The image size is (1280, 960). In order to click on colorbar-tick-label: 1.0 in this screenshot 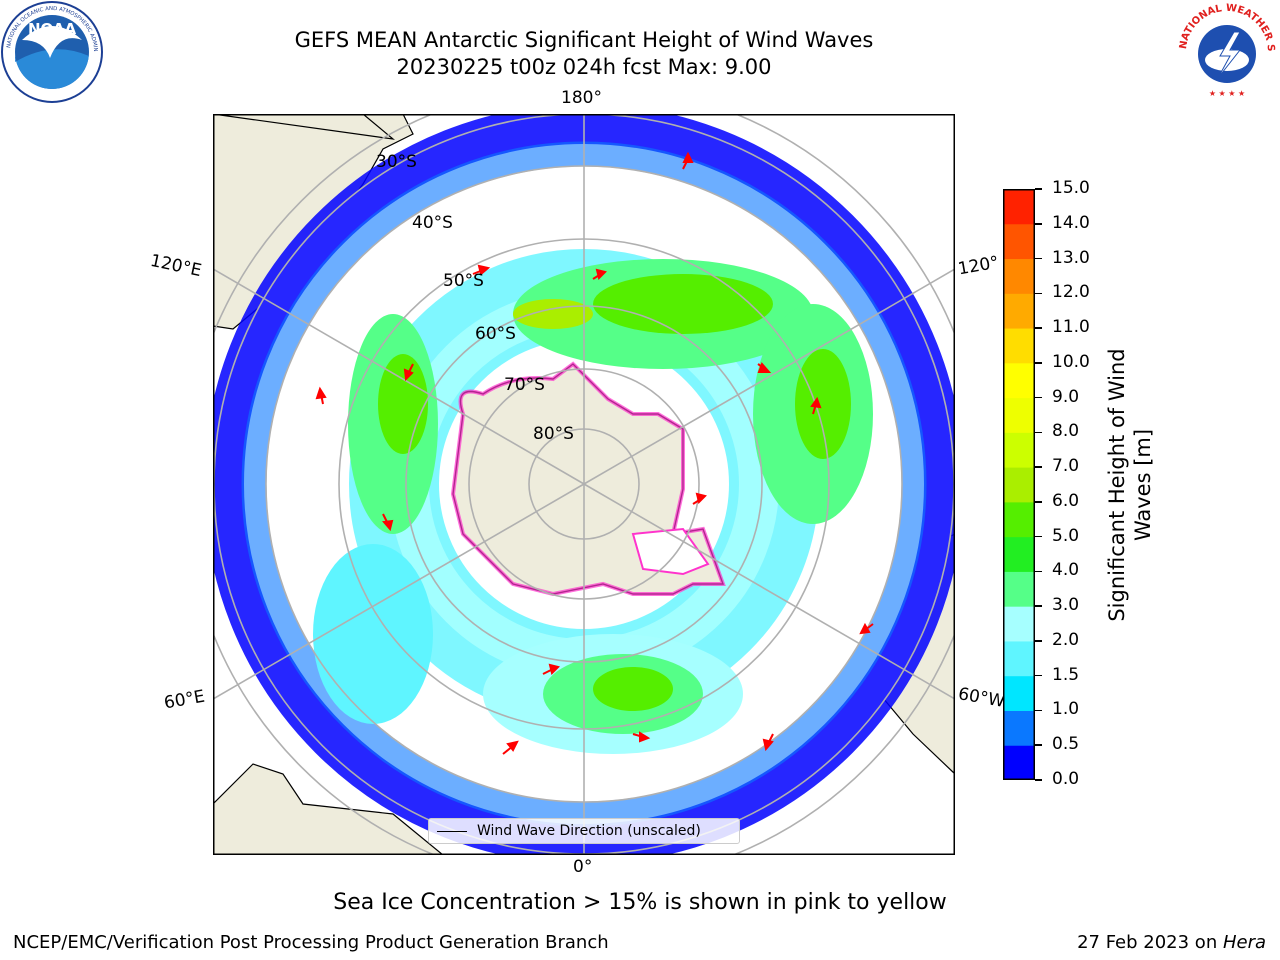, I will do `click(1066, 709)`.